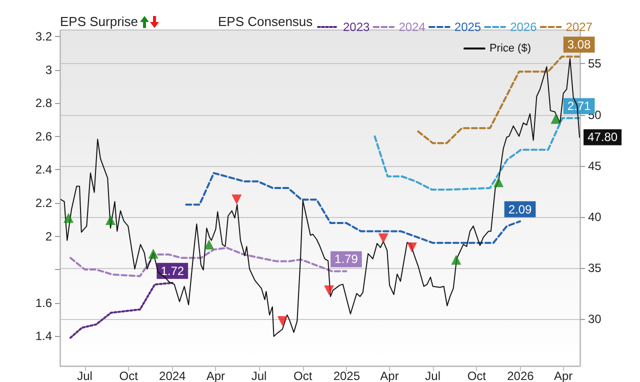 Image resolution: width=640 pixels, height=382 pixels. Describe the element at coordinates (412, 27) in the screenshot. I see `legend-label: 2024` at that location.